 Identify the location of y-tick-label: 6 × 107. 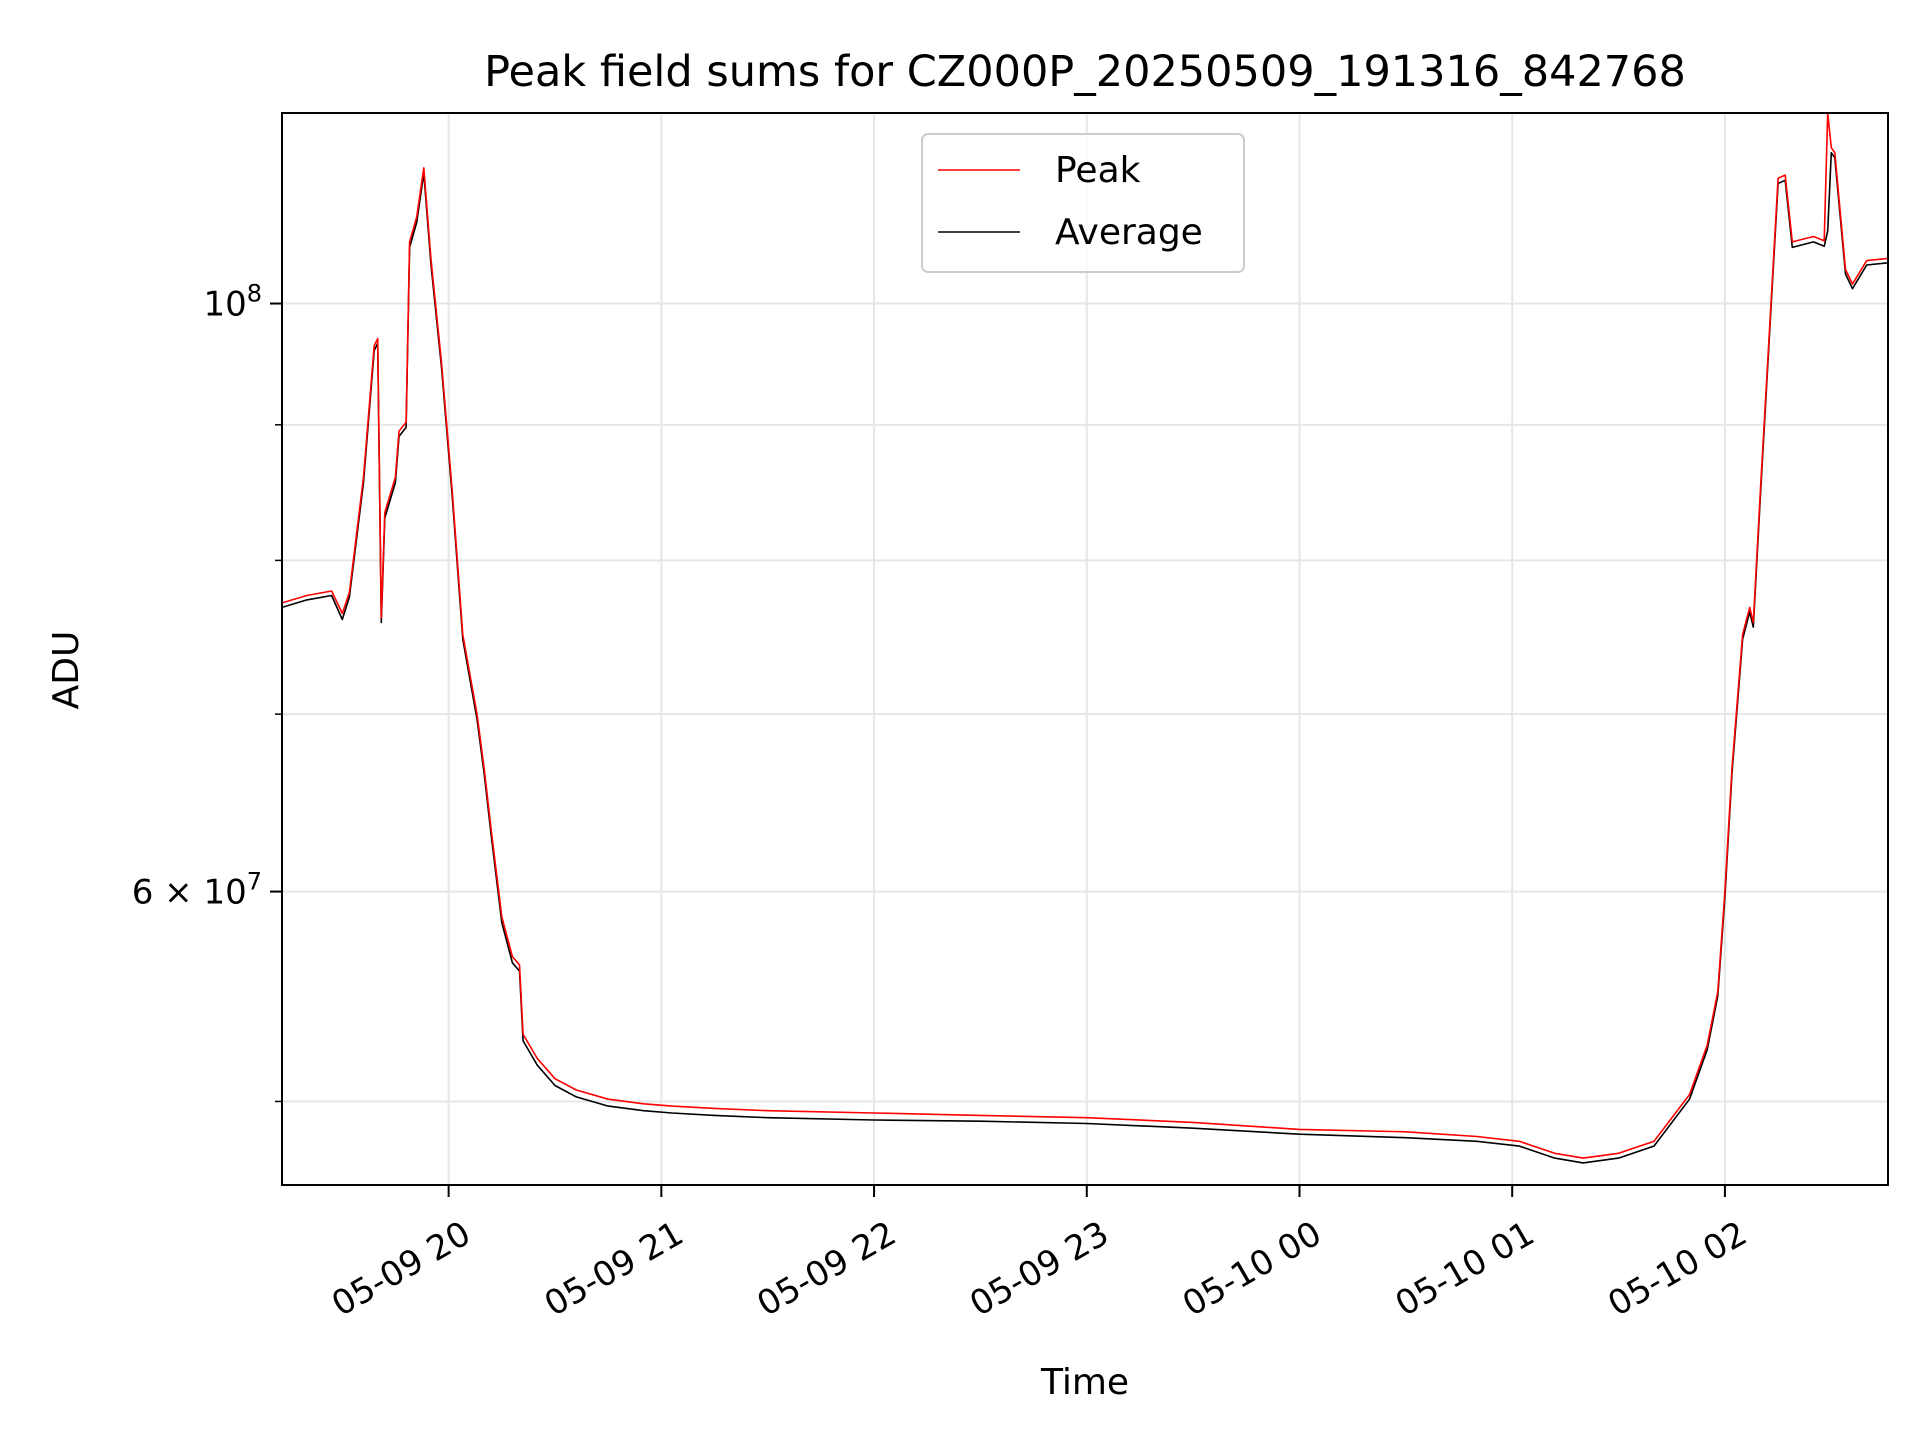
(197, 890).